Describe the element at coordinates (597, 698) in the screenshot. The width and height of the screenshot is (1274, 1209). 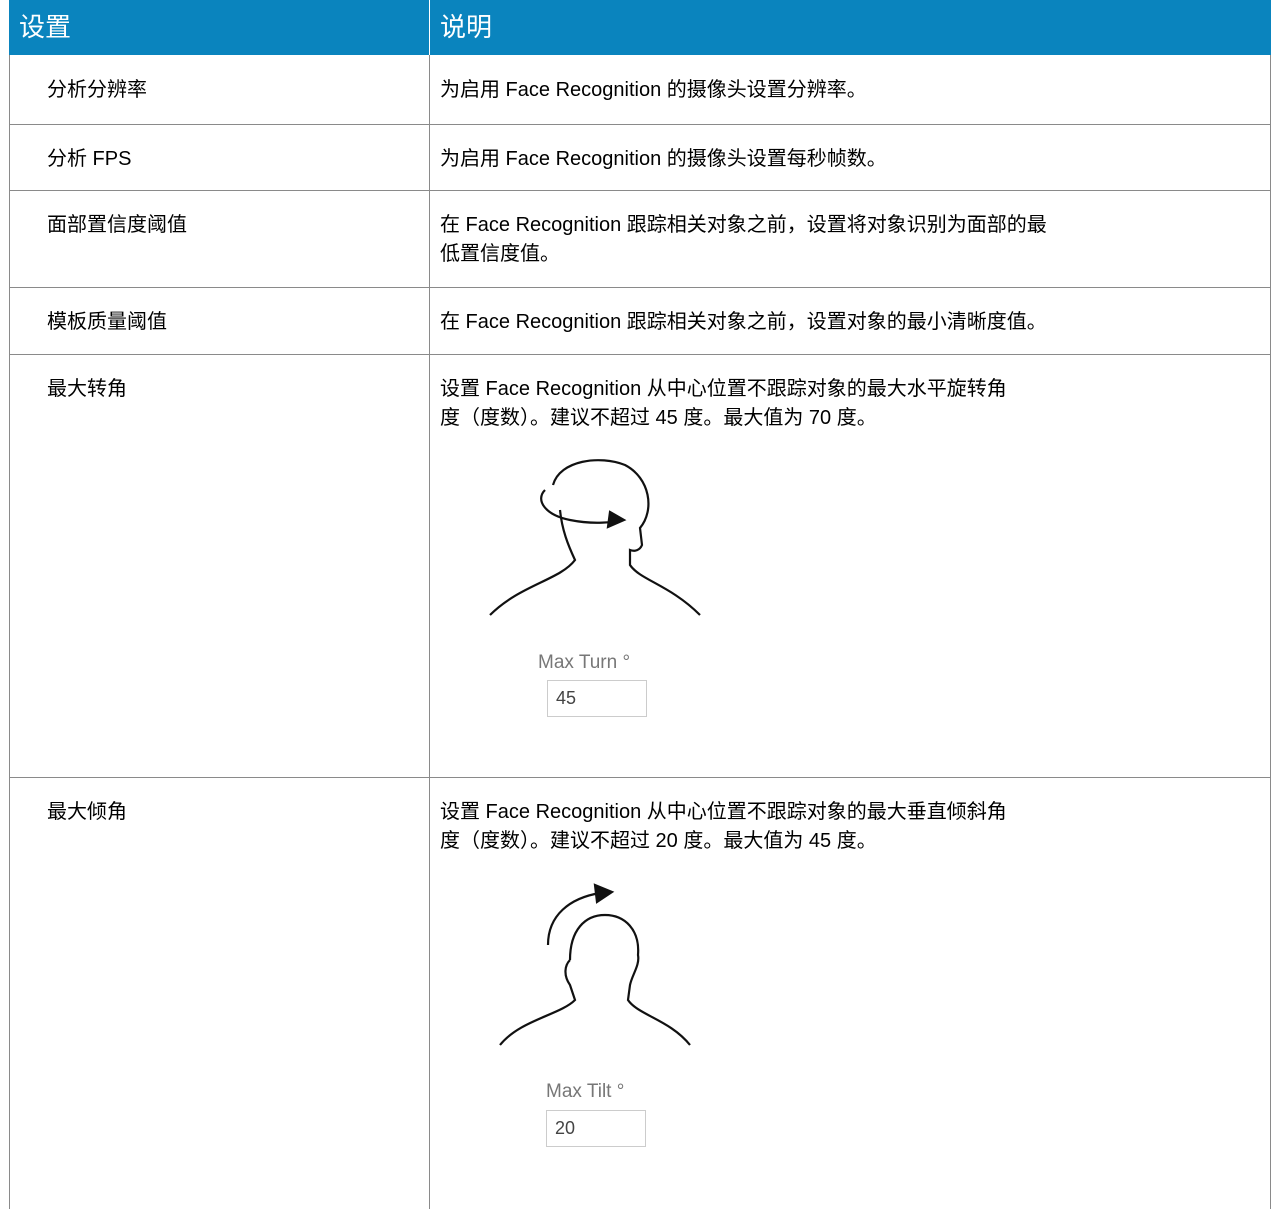
I see `field-input: 45` at that location.